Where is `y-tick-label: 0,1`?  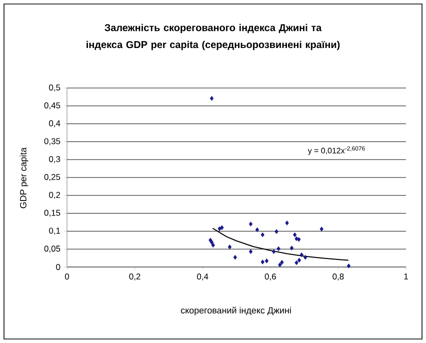
y-tick-label: 0,1 is located at coordinates (54, 231).